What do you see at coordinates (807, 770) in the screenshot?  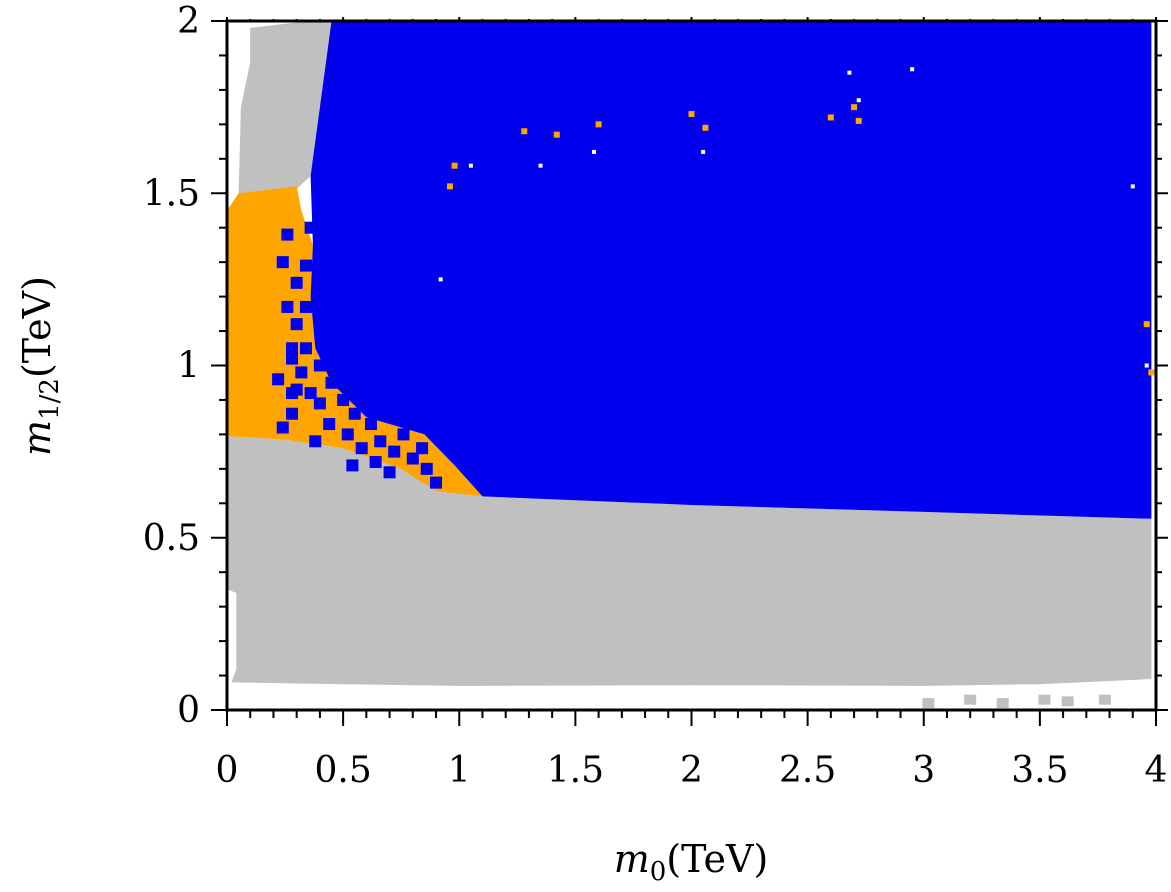 I see `x-tick-label-2.5: 2.5` at bounding box center [807, 770].